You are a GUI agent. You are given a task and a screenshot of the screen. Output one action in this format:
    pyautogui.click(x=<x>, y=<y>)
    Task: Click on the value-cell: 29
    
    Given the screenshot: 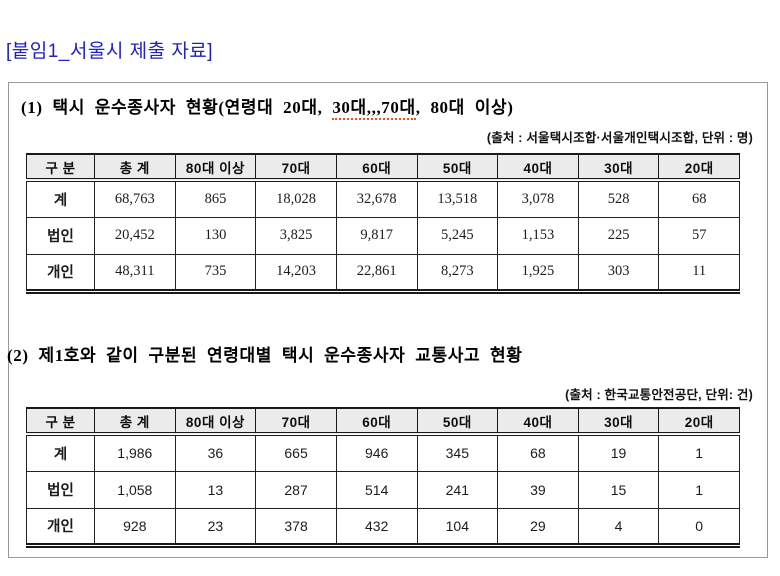 What is the action you would take?
    pyautogui.click(x=538, y=526)
    